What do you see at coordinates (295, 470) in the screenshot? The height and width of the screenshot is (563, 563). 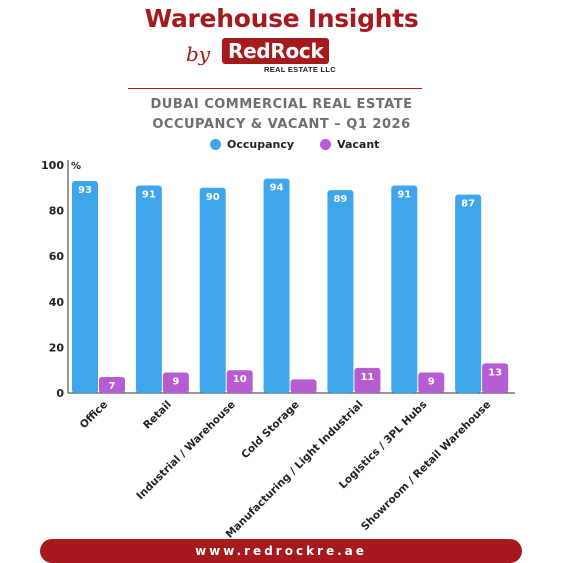 I see `x-tick-label: Manufacturing / Light Industrial` at bounding box center [295, 470].